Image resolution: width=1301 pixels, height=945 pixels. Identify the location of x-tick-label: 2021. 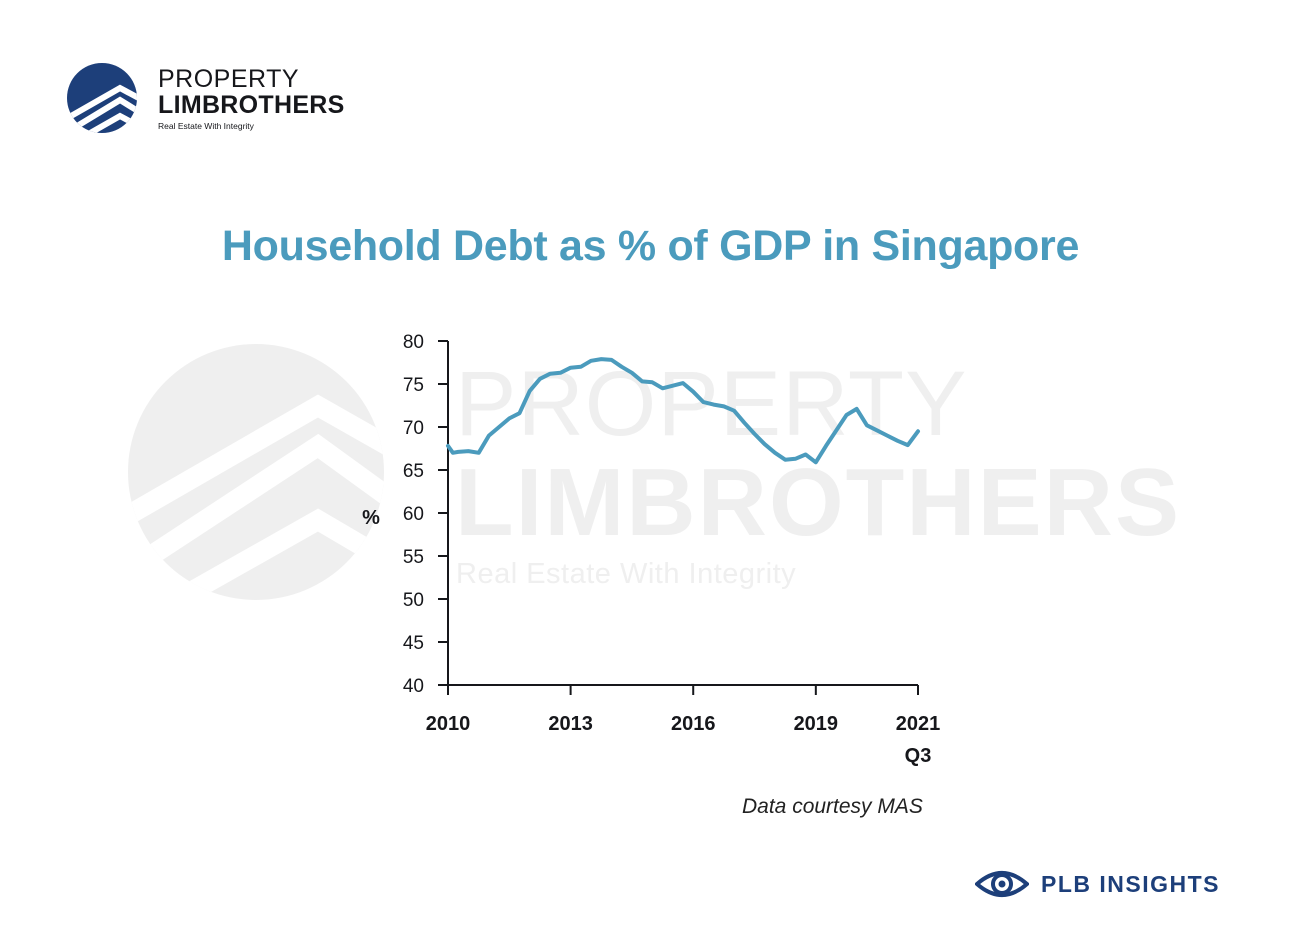
(918, 724).